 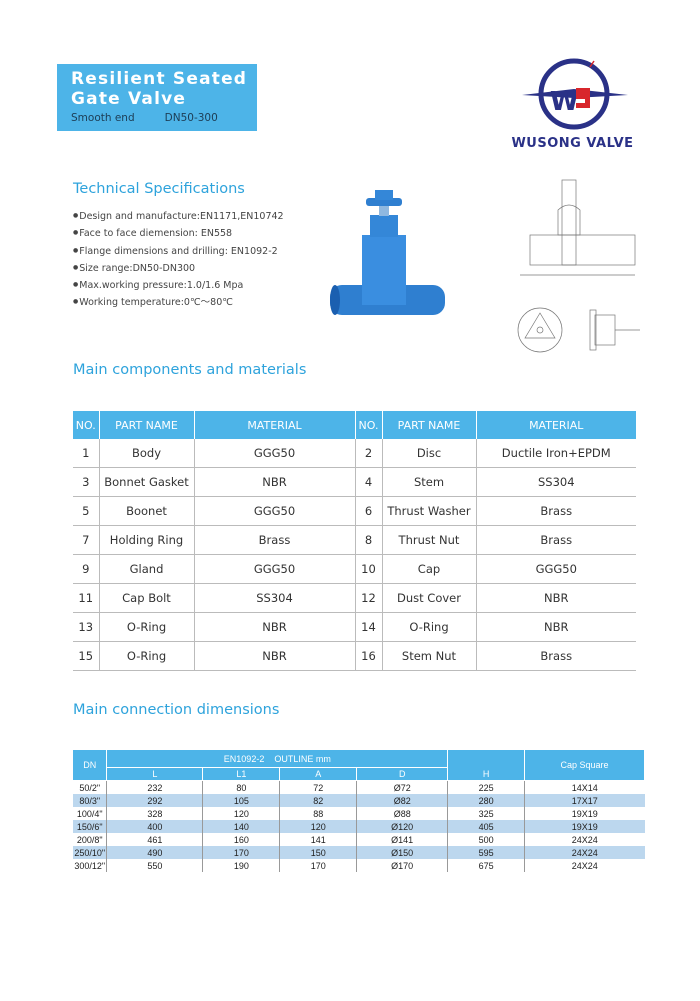 What do you see at coordinates (486, 852) in the screenshot?
I see `table-cell: 595` at bounding box center [486, 852].